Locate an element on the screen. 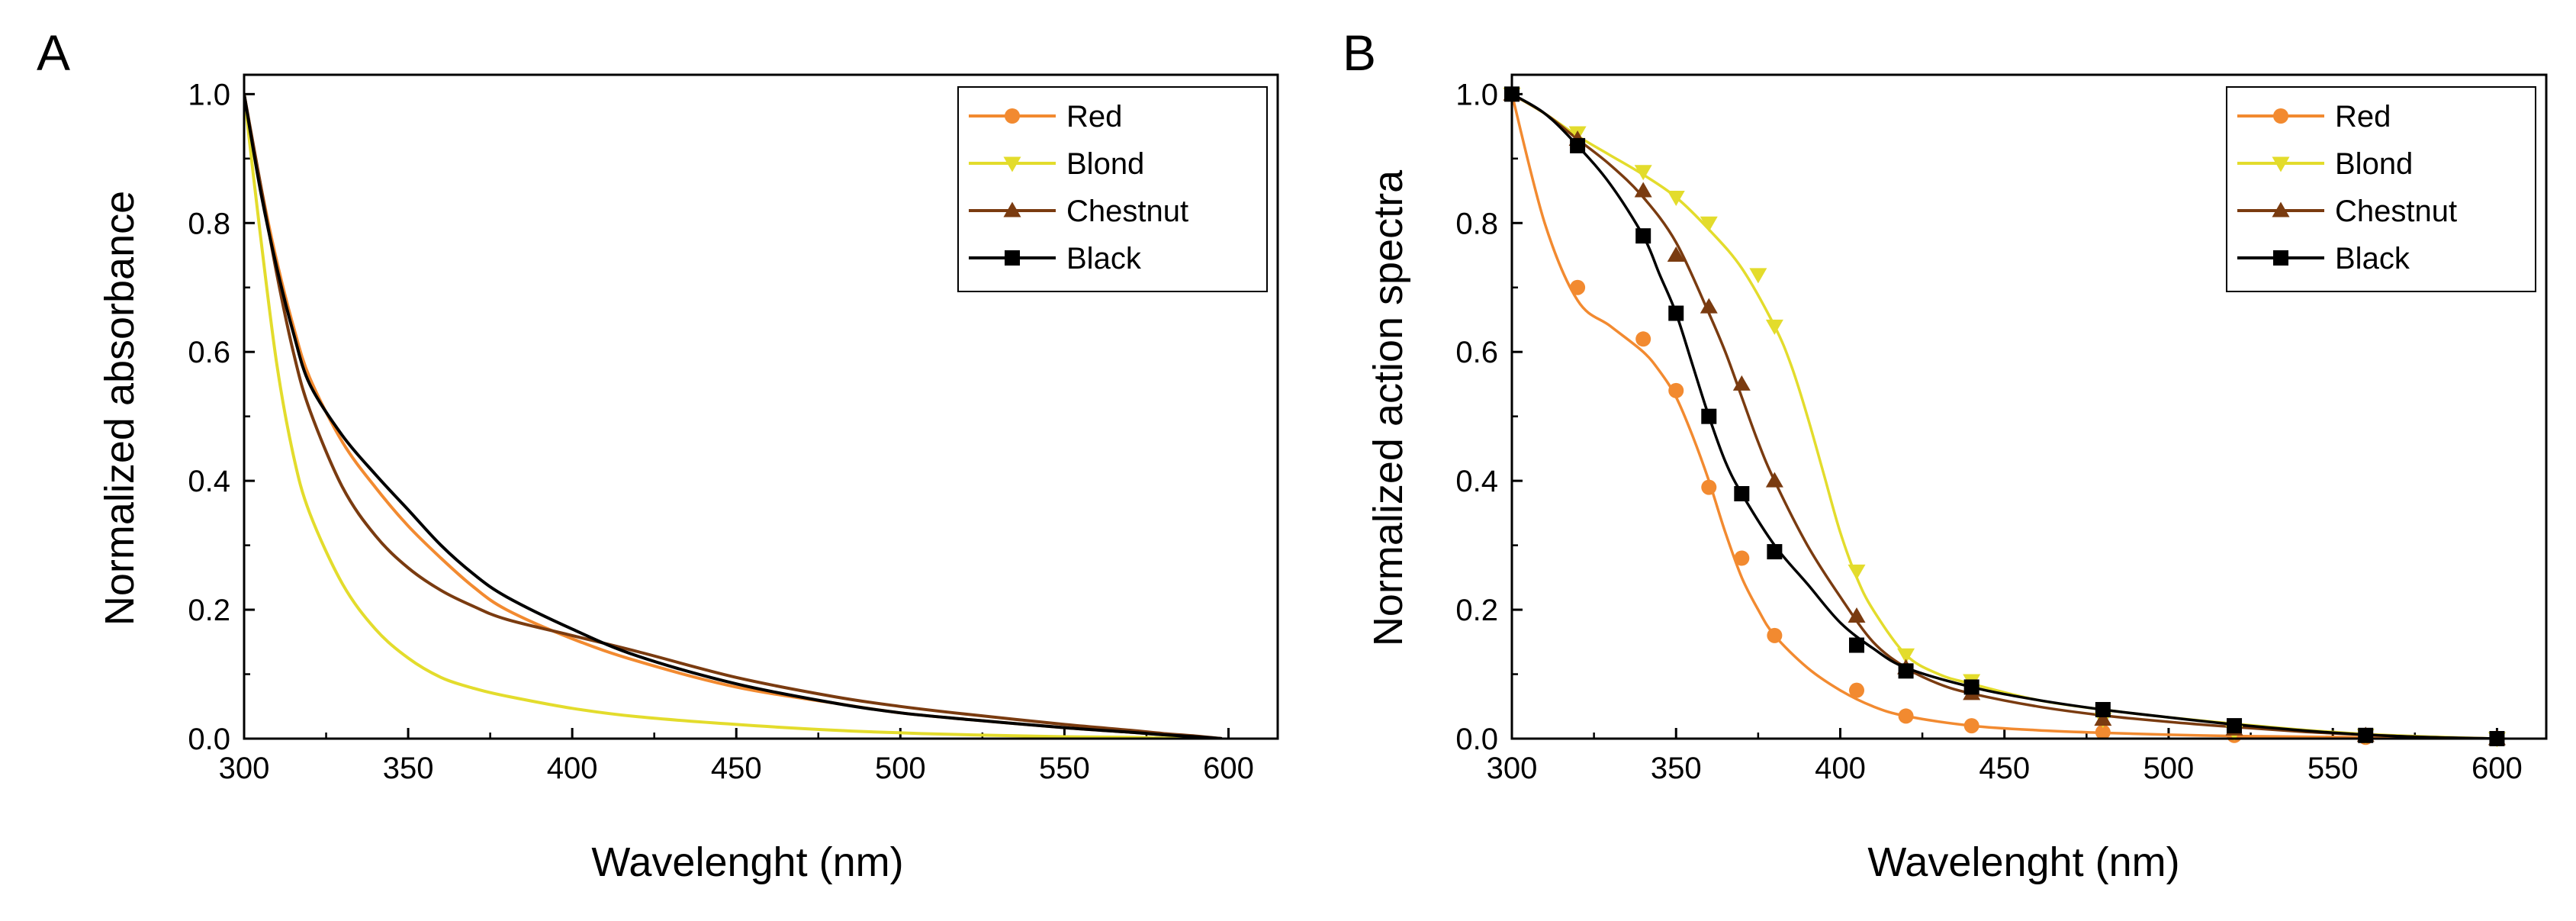  legend-marker-black-b is located at coordinates (2281, 258).